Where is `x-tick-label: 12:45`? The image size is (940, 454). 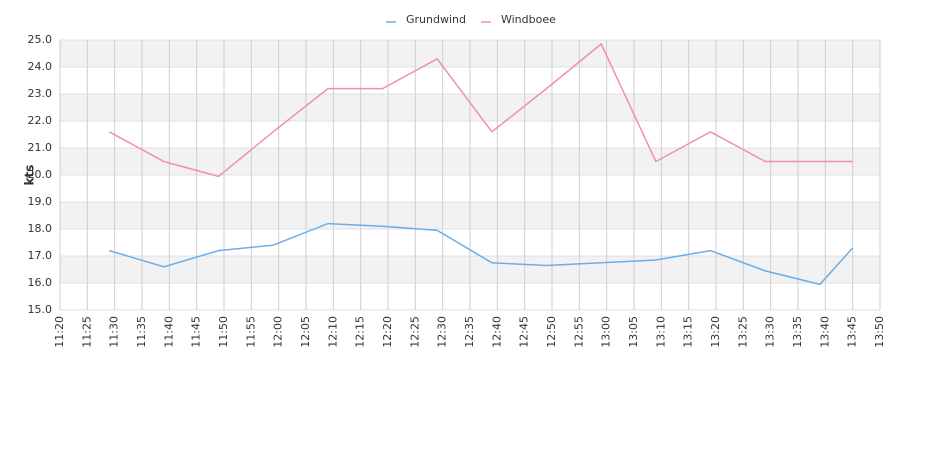
x-tick-label: 12:45 is located at coordinates (524, 332).